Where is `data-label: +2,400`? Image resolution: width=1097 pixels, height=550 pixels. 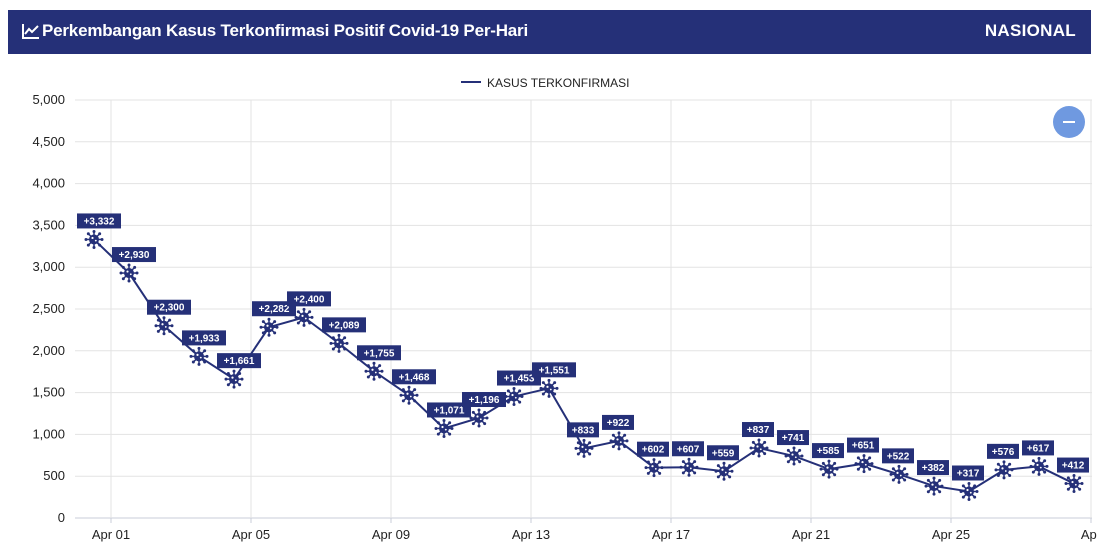
data-label: +2,400 is located at coordinates (309, 299).